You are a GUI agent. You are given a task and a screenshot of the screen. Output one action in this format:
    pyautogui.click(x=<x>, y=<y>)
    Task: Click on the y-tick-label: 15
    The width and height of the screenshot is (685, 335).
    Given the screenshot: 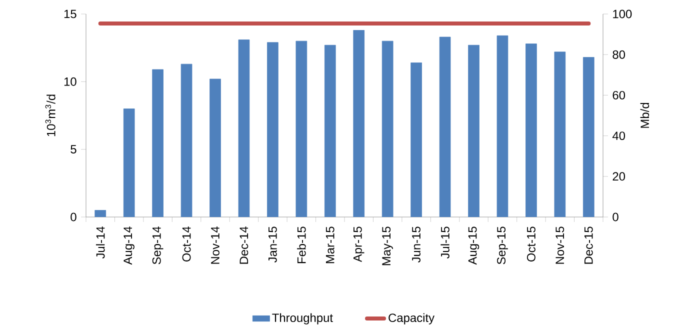 What is the action you would take?
    pyautogui.click(x=70, y=14)
    